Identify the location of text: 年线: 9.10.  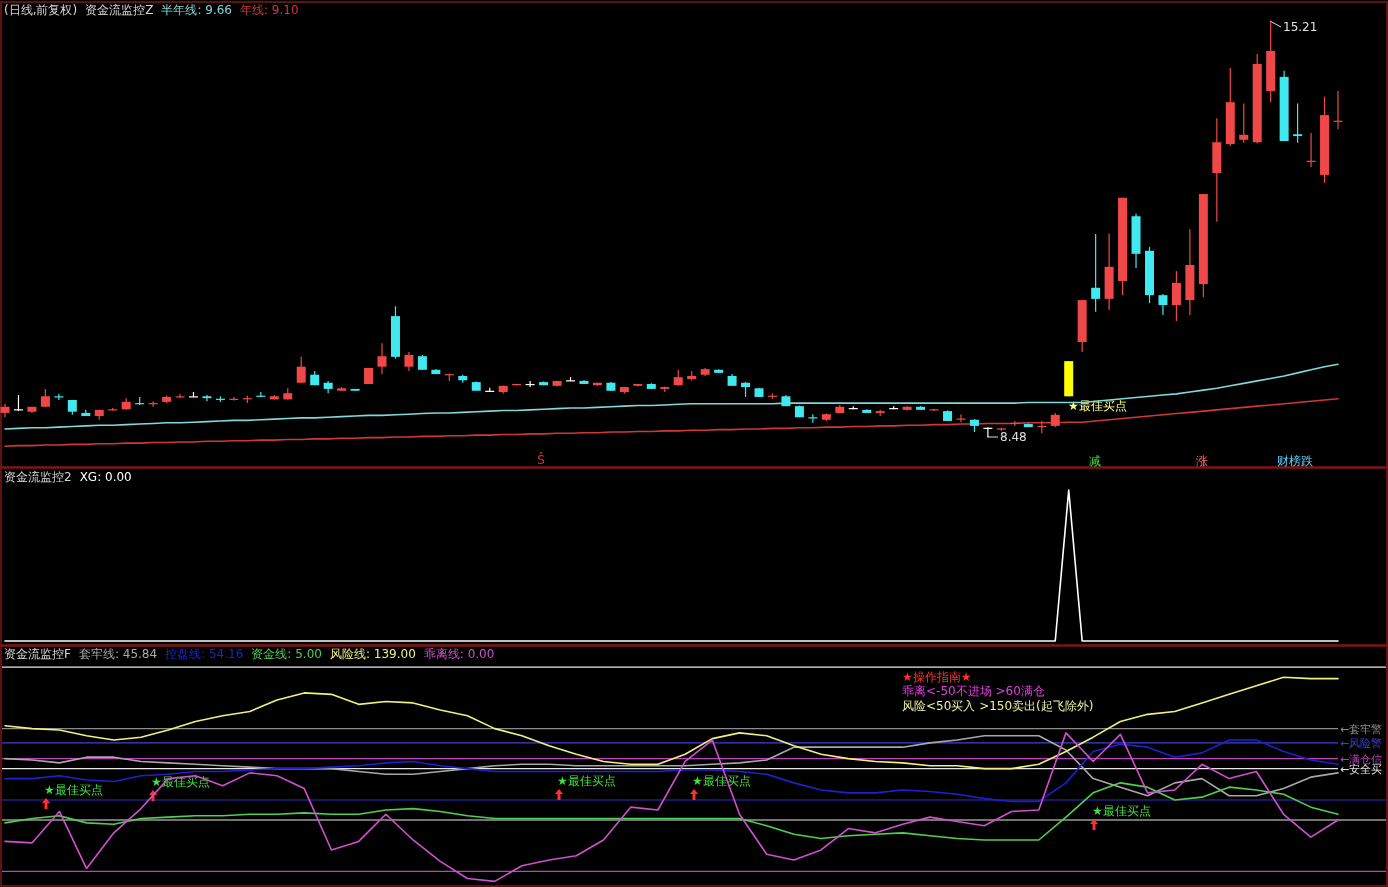
(269, 10).